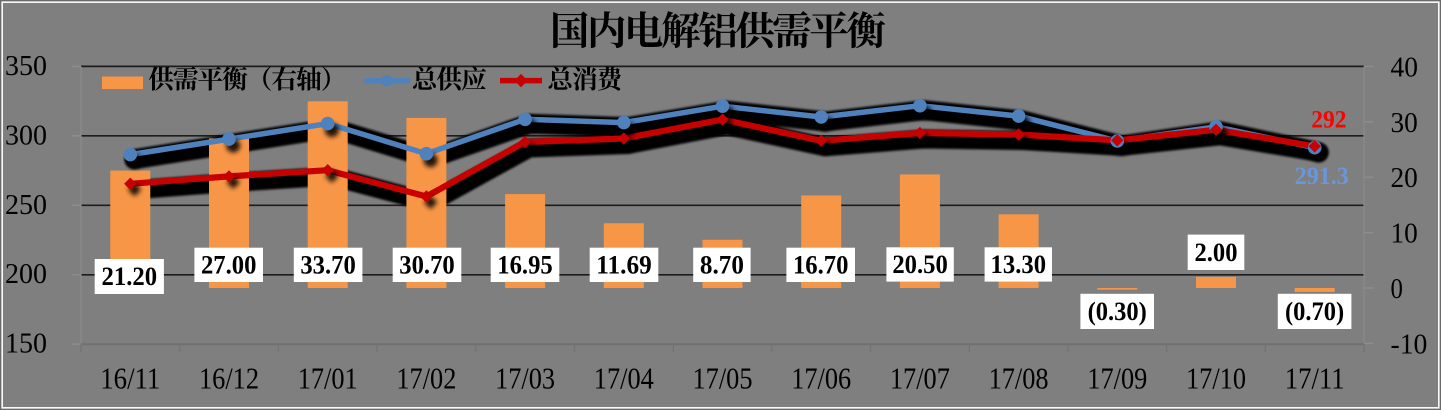 The height and width of the screenshot is (410, 1441). What do you see at coordinates (427, 265) in the screenshot?
I see `svg-text: 30.70` at bounding box center [427, 265].